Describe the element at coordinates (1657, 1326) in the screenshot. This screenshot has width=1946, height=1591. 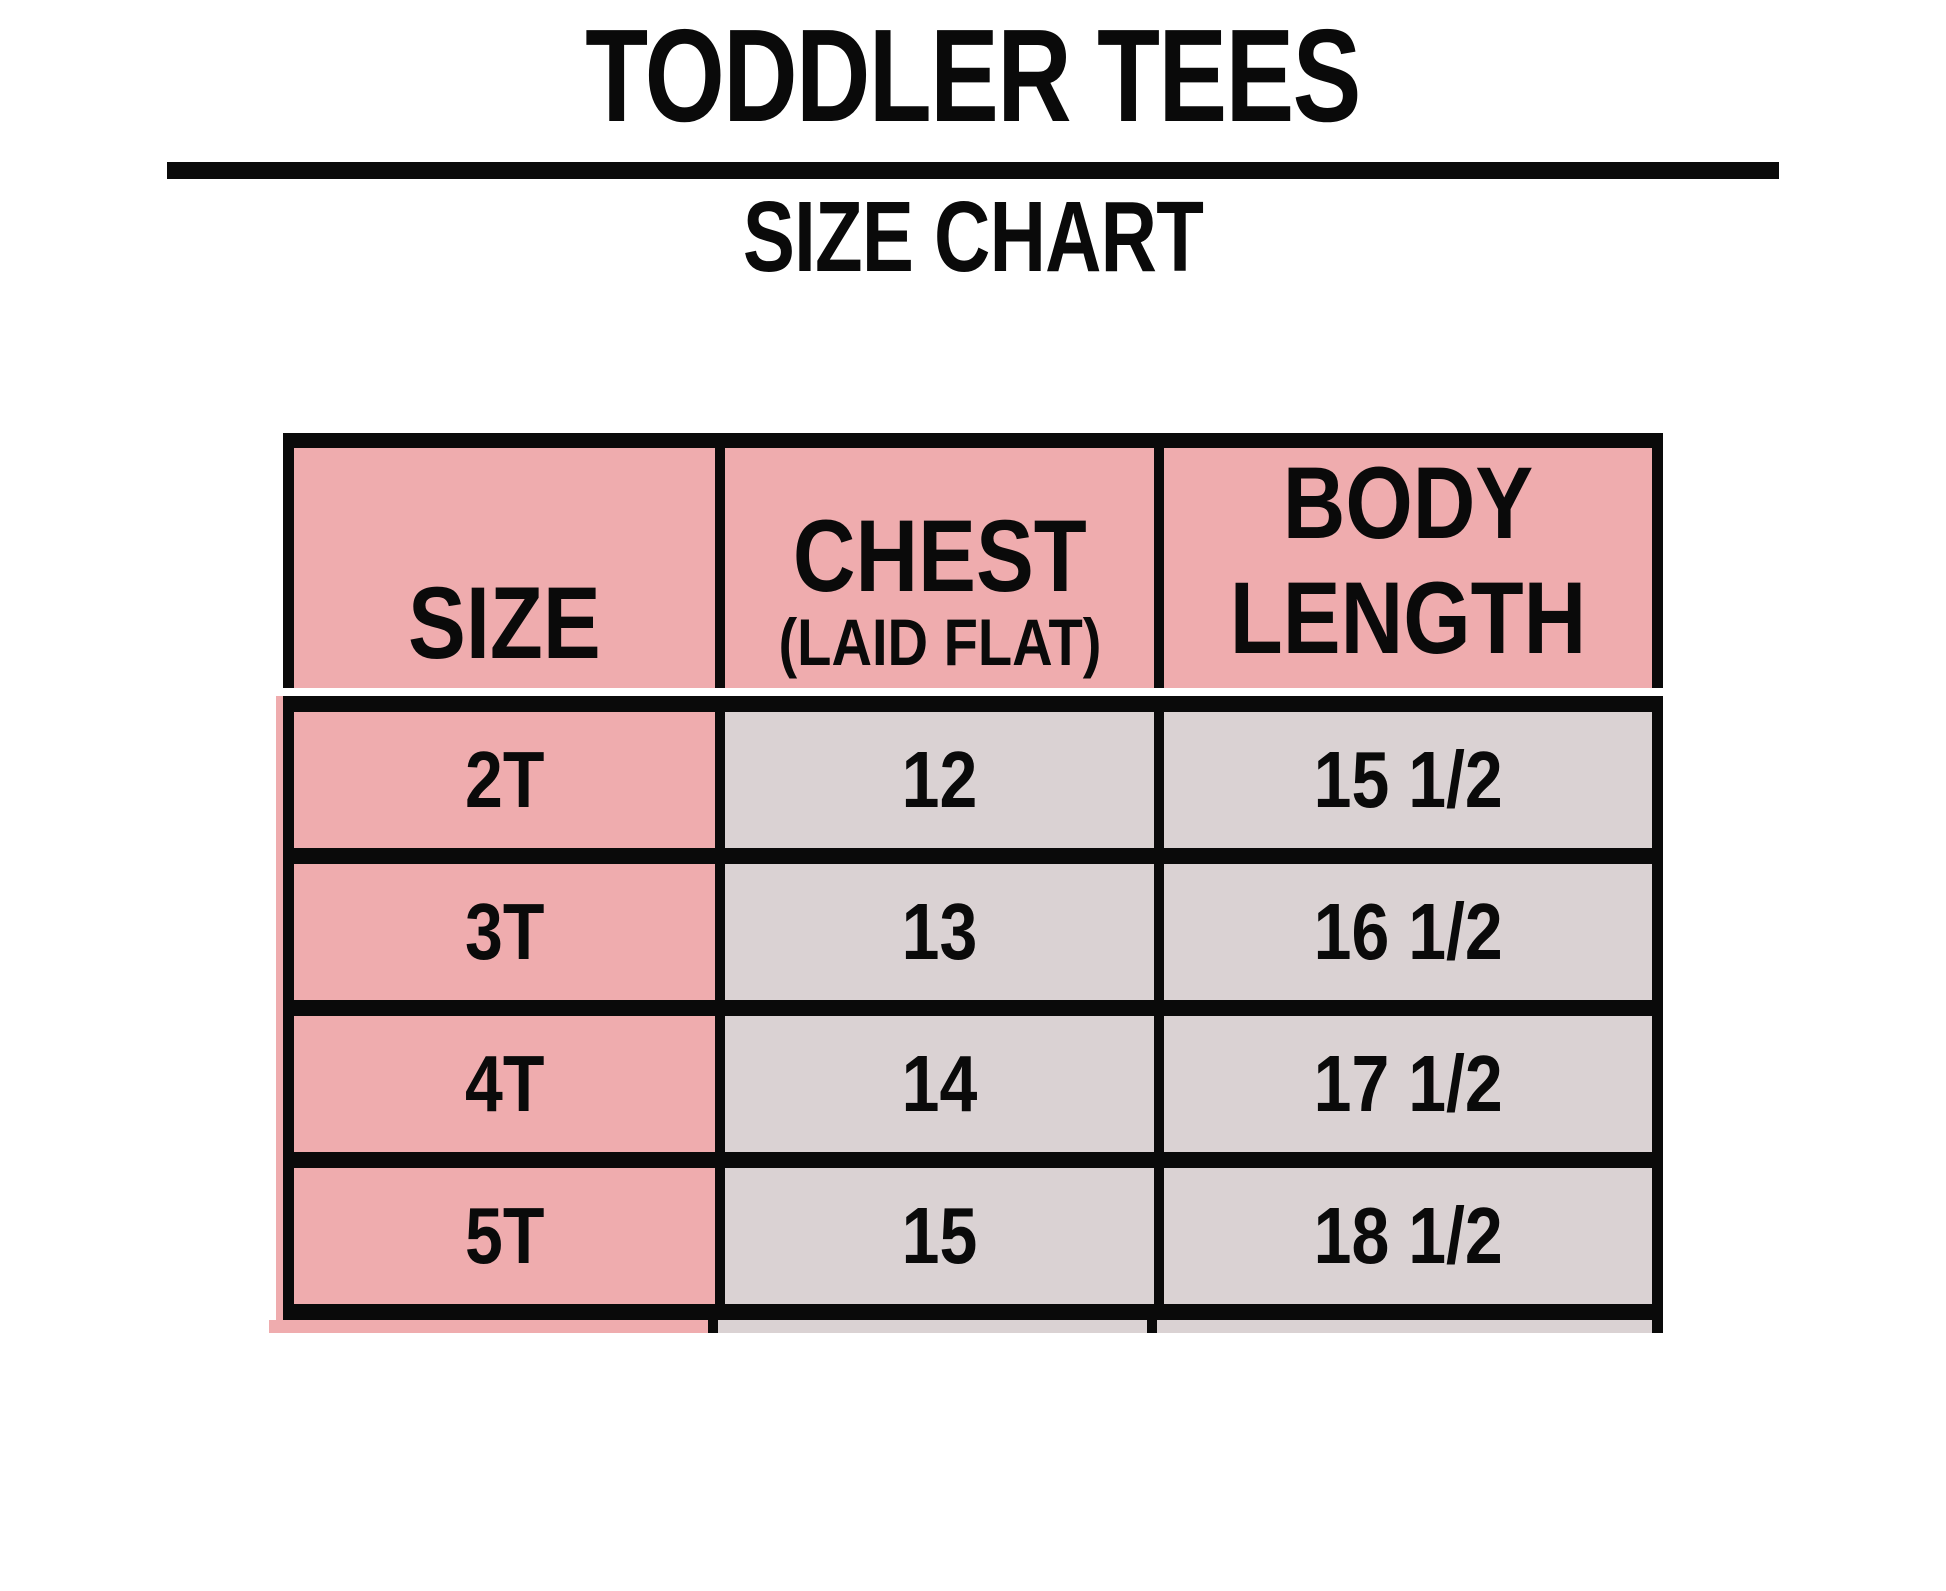
I see `right-border-stub` at that location.